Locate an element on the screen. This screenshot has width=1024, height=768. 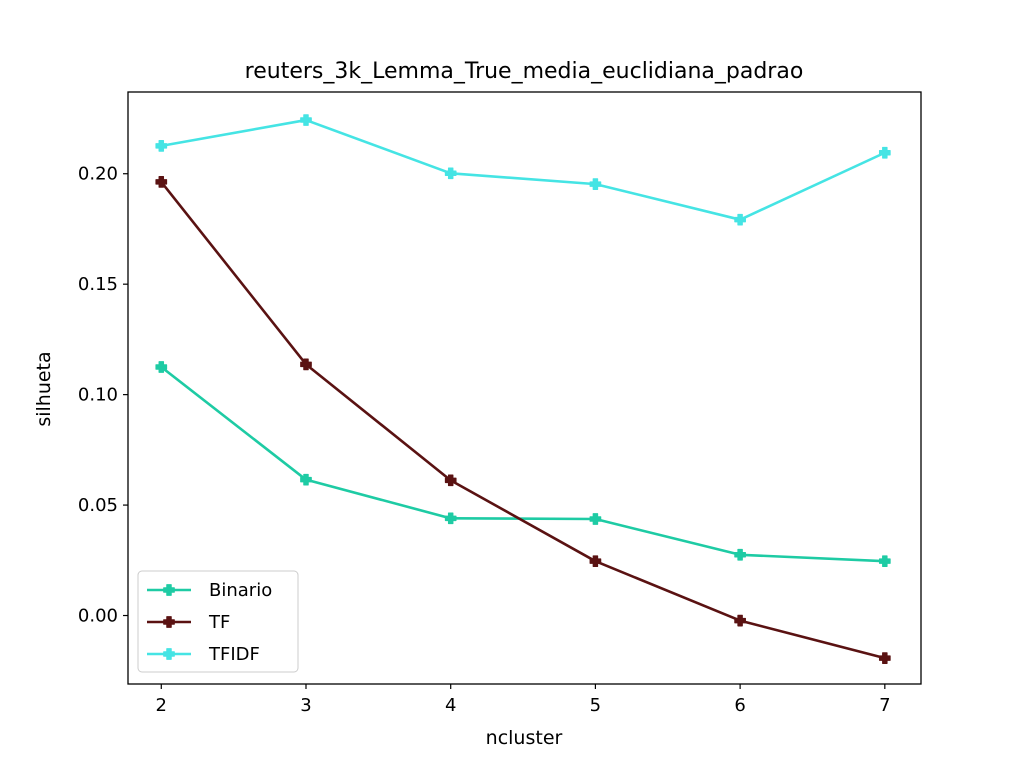
series-tfidf is located at coordinates (523, 170).